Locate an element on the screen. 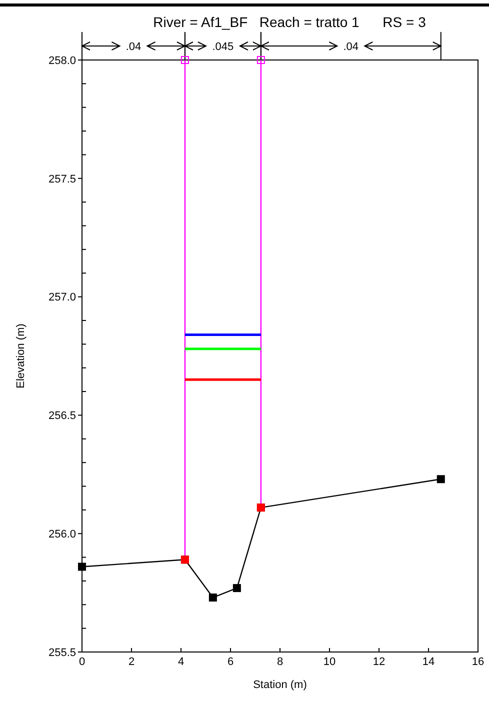 This screenshot has width=489, height=704. text: .045 is located at coordinates (223, 47).